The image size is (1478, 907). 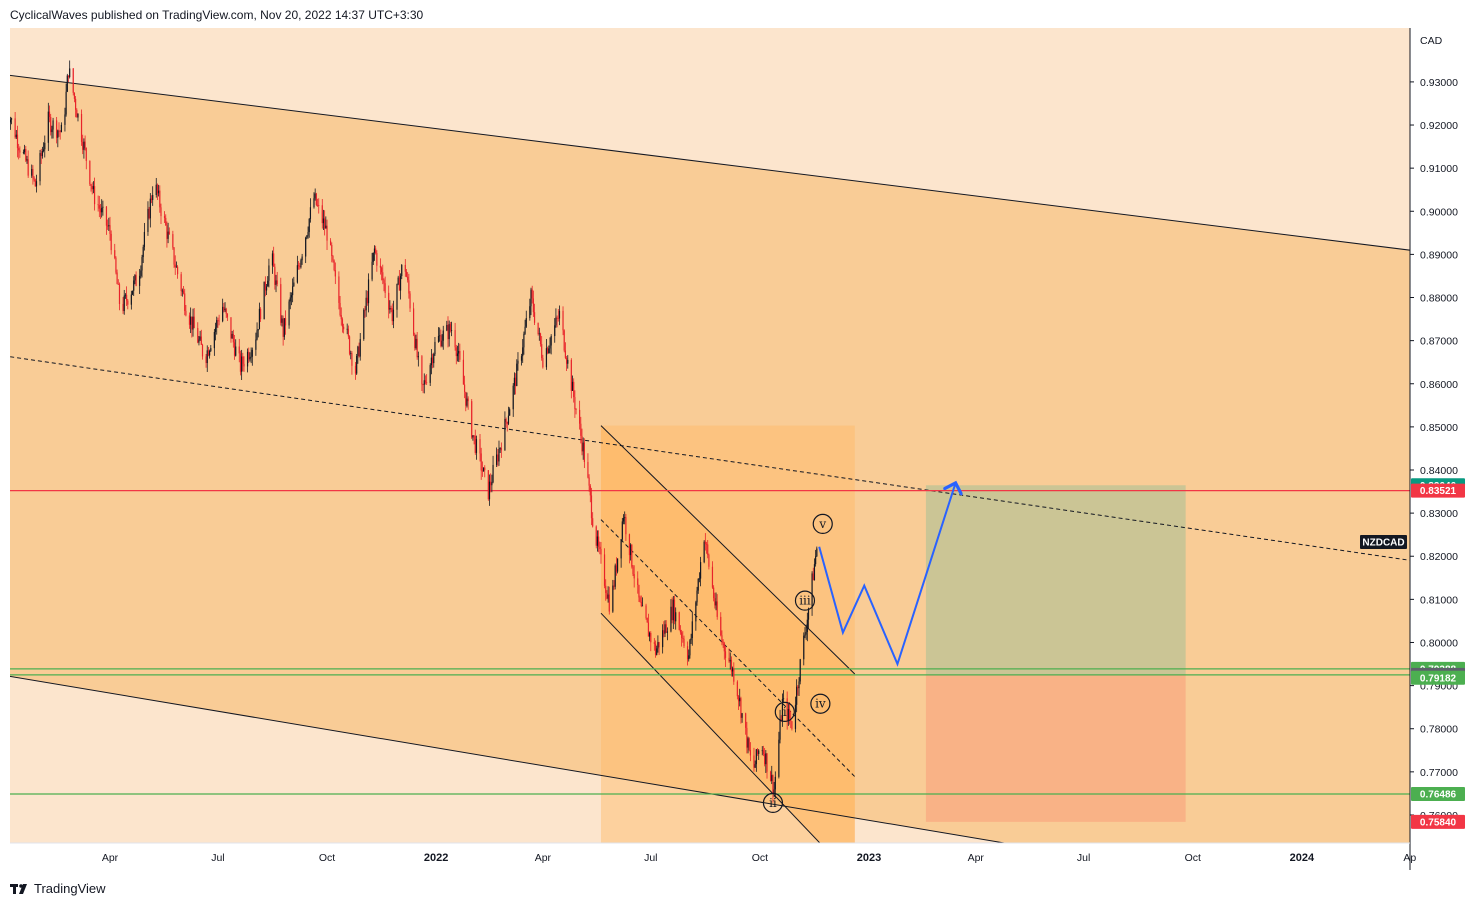 I want to click on inner-channel-upper-line, so click(x=728, y=550).